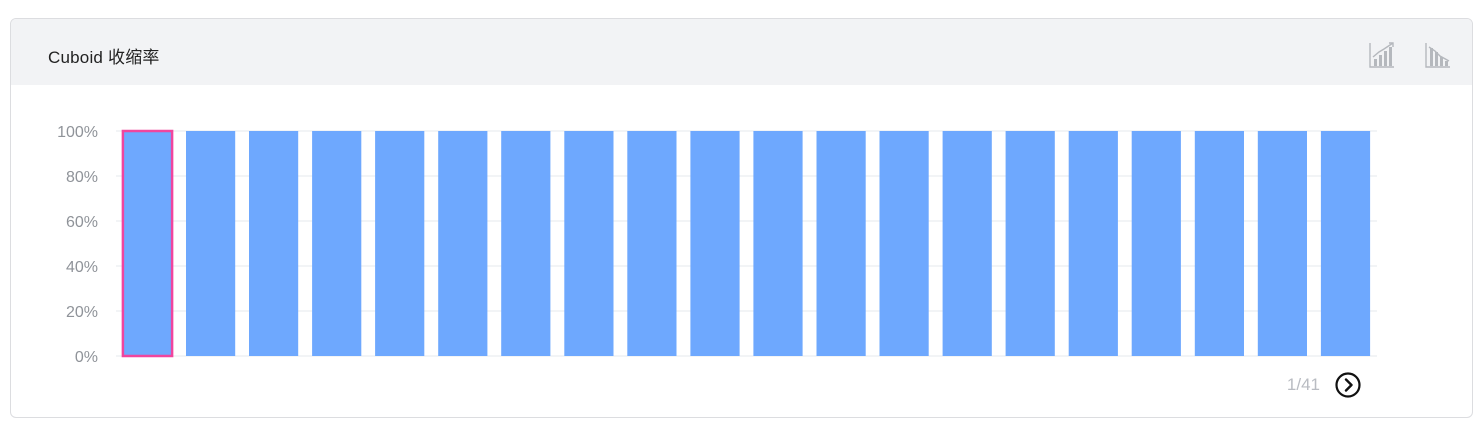 This screenshot has height=431, width=1483. What do you see at coordinates (82, 312) in the screenshot?
I see `y-tick-label: 20%` at bounding box center [82, 312].